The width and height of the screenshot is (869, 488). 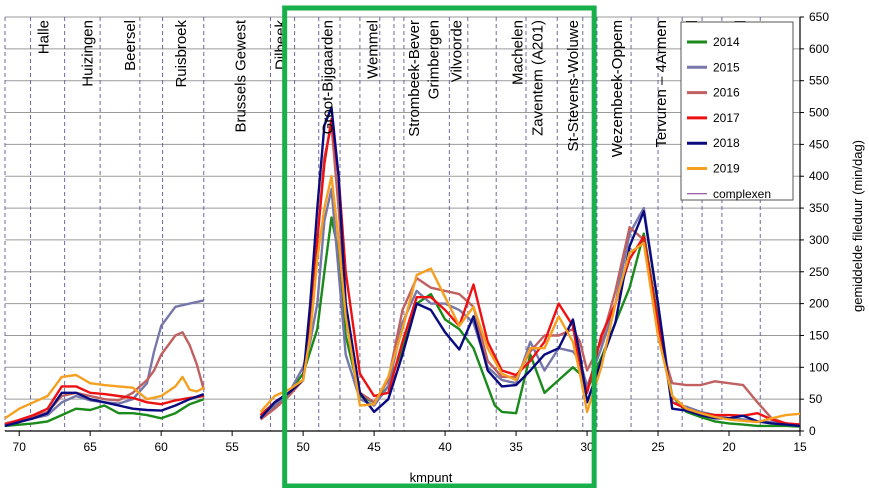 I want to click on legend: 2014 2015 2016 2017 2018 2019 complexen, so click(x=737, y=111).